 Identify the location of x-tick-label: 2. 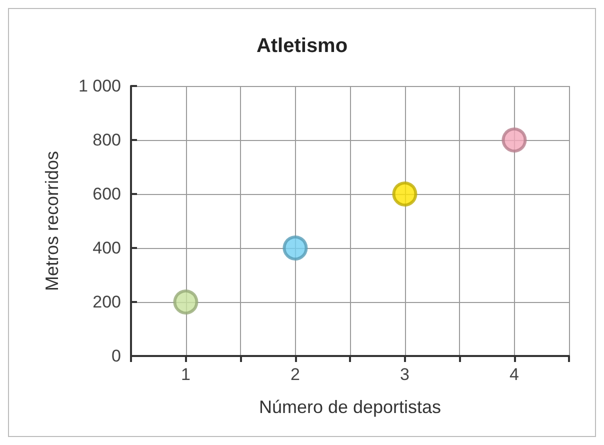
(295, 374).